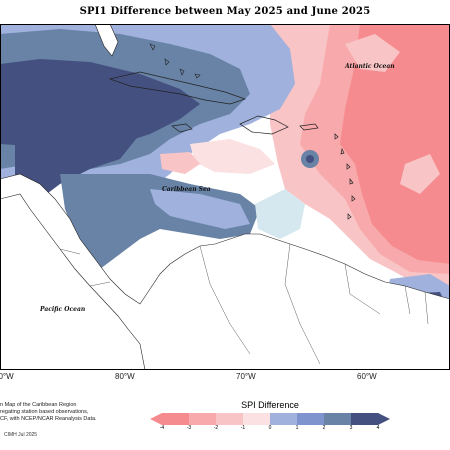 Image resolution: width=450 pixels, height=450 pixels. Describe the element at coordinates (369, 66) in the screenshot. I see `label-atlantic-ocean: Atlantic Ocean` at that location.